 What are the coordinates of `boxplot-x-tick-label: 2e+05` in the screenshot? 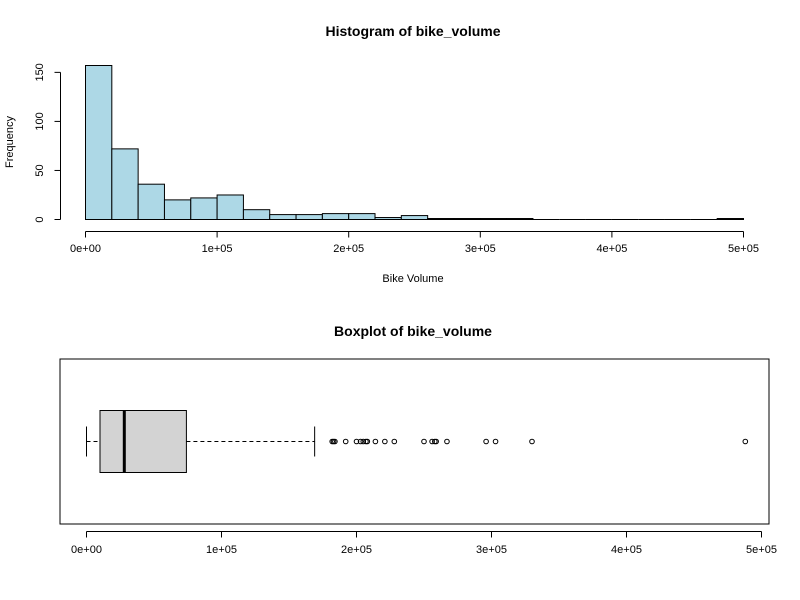 It's located at (356, 550).